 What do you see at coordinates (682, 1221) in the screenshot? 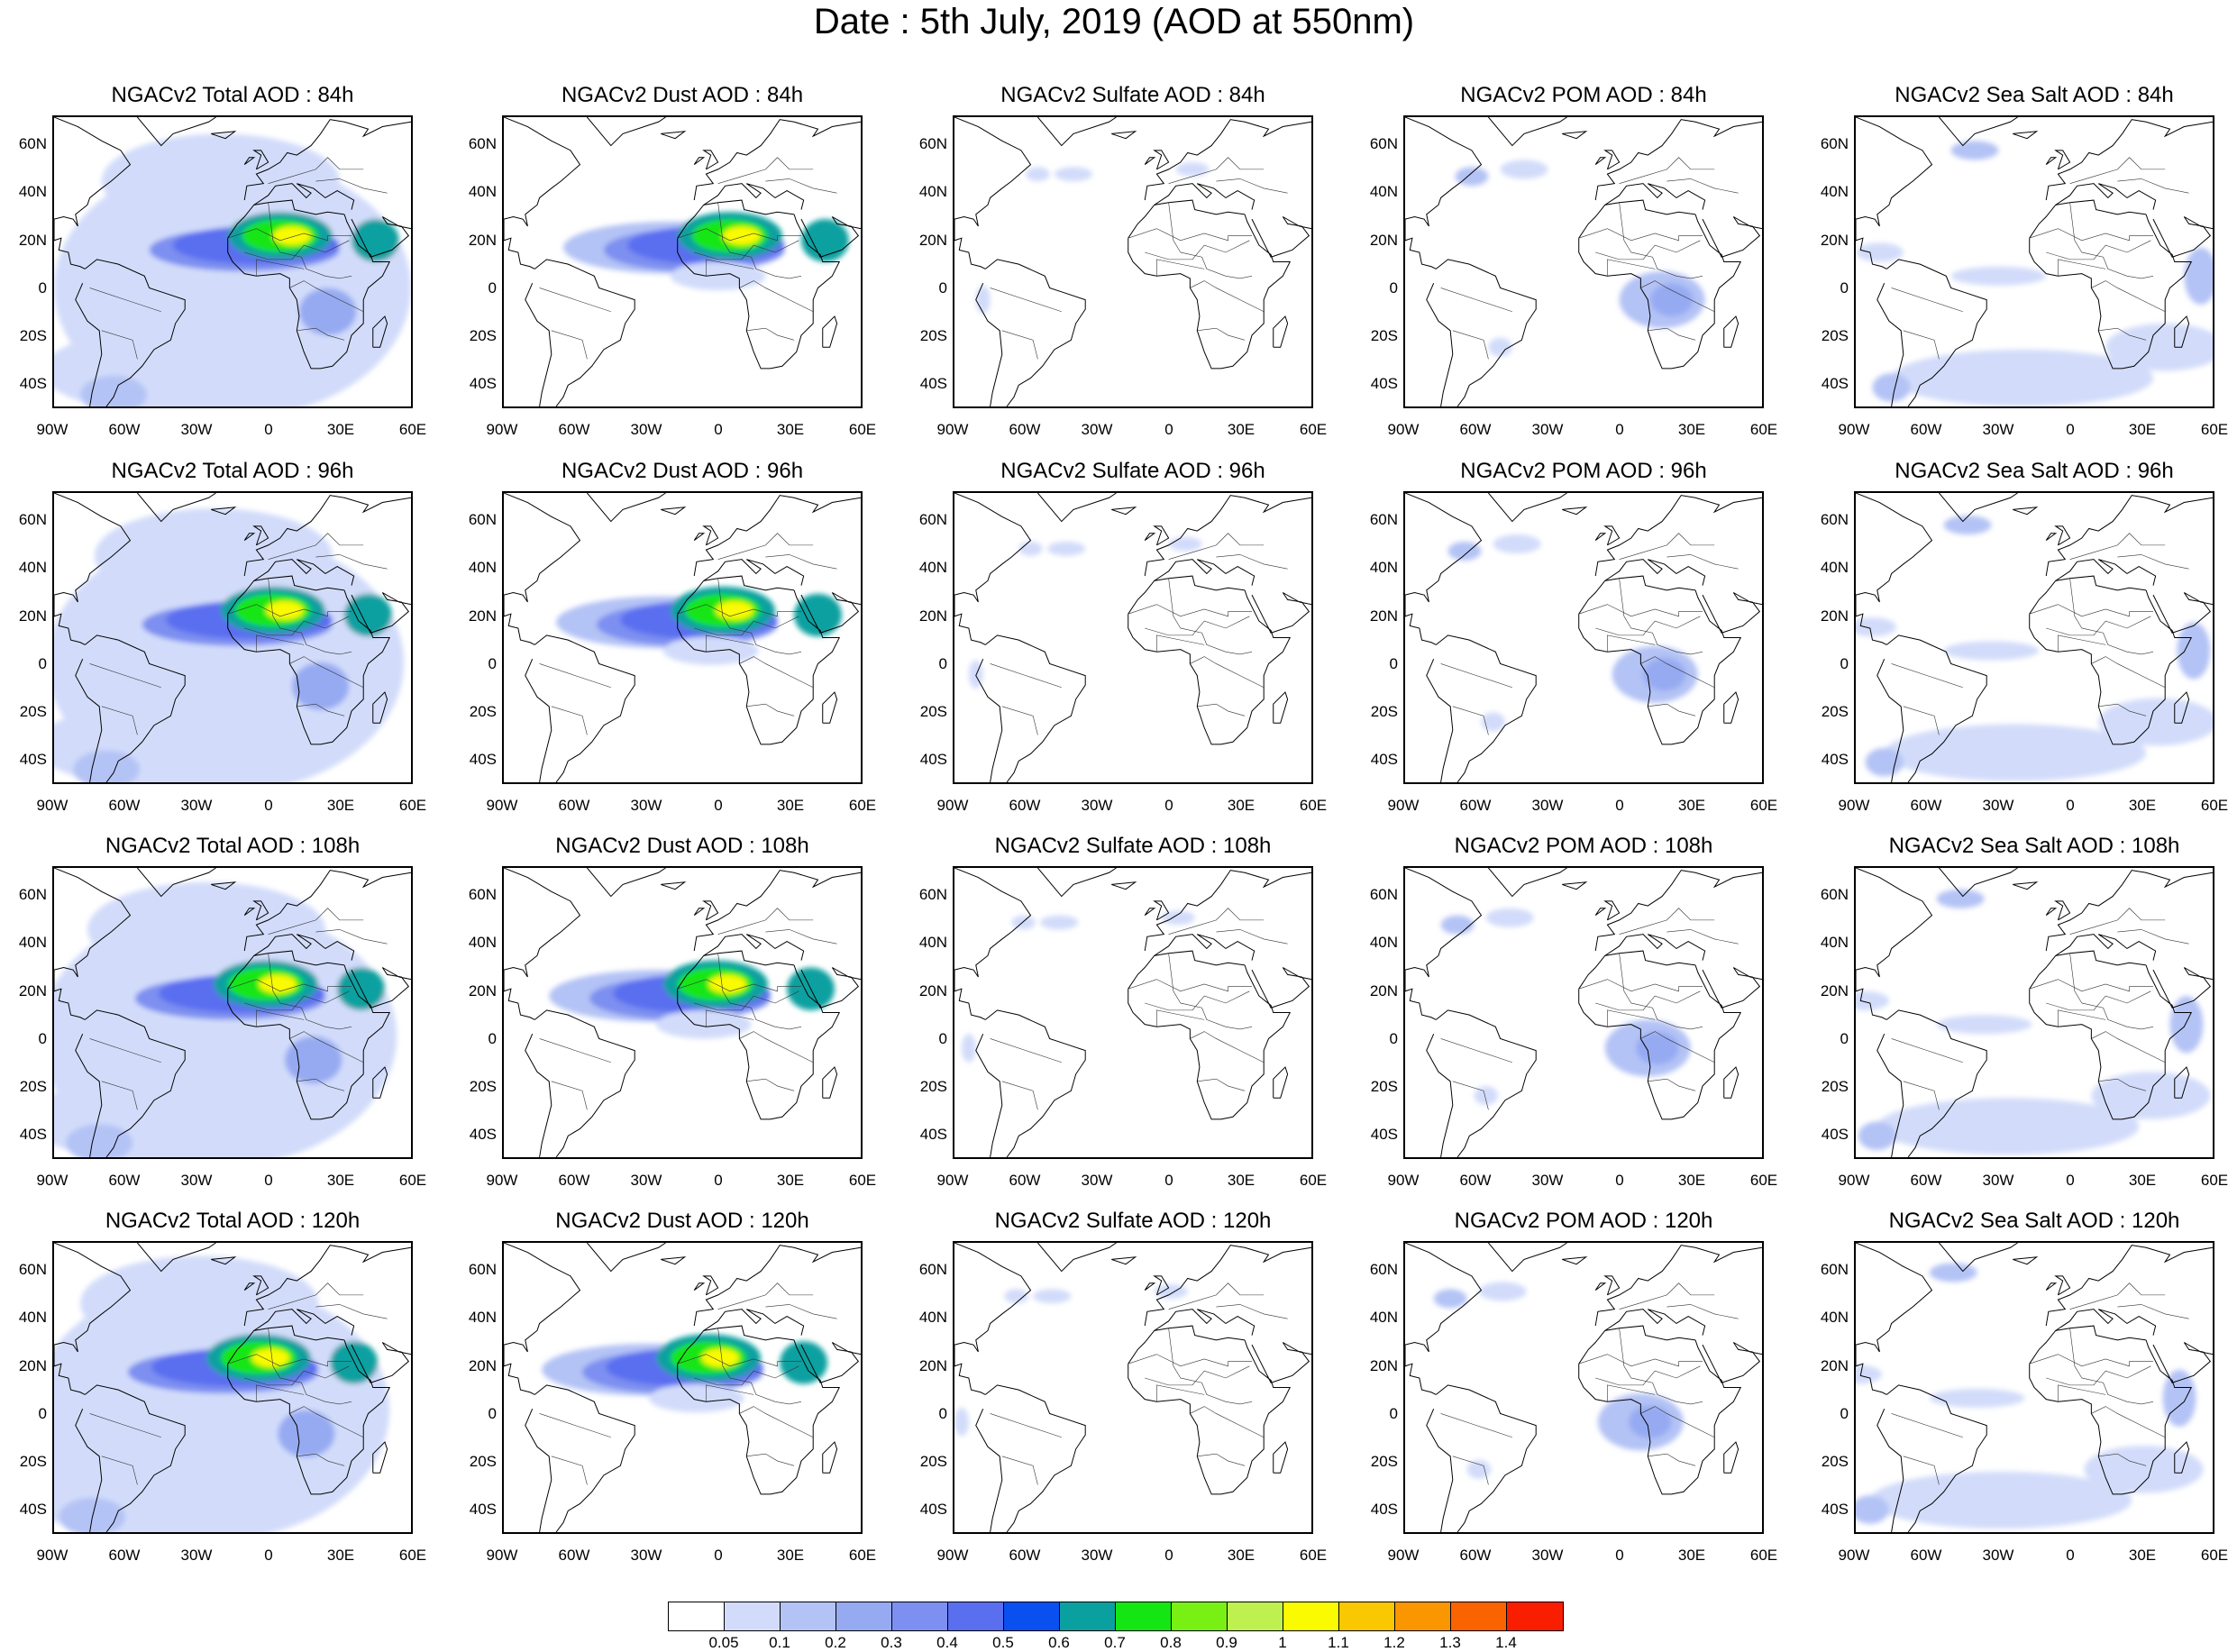
I see `panel-title: NGACv2 Dust AOD : 120h` at bounding box center [682, 1221].